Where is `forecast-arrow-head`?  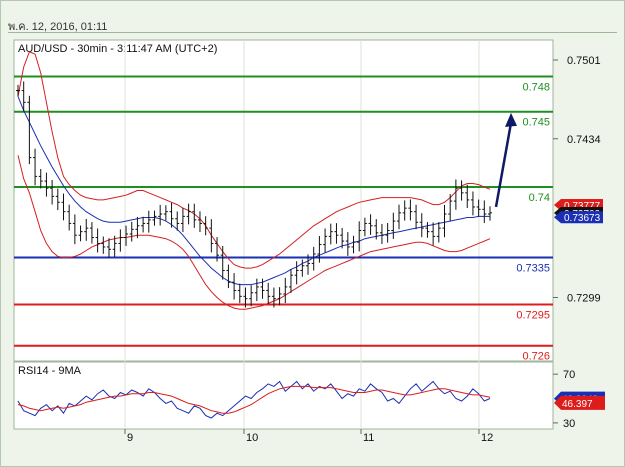 forecast-arrow-head is located at coordinates (511, 119).